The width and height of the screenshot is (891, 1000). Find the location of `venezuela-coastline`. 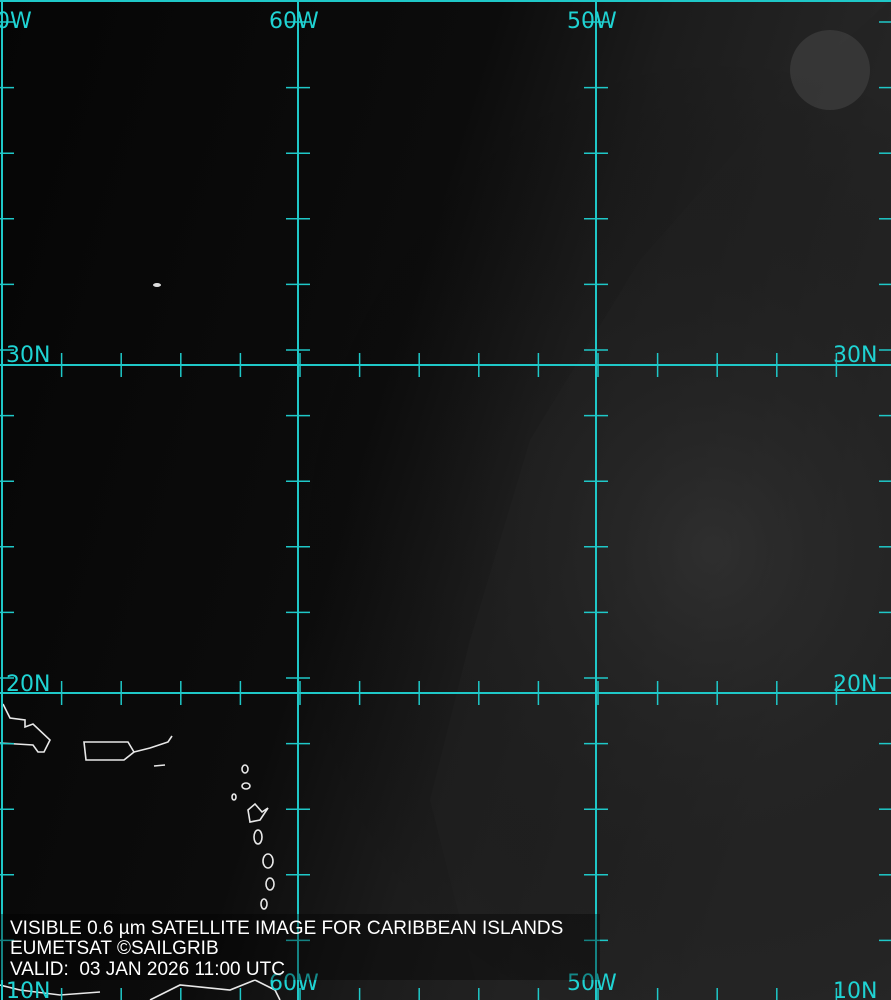

venezuela-coastline is located at coordinates (50, 990).